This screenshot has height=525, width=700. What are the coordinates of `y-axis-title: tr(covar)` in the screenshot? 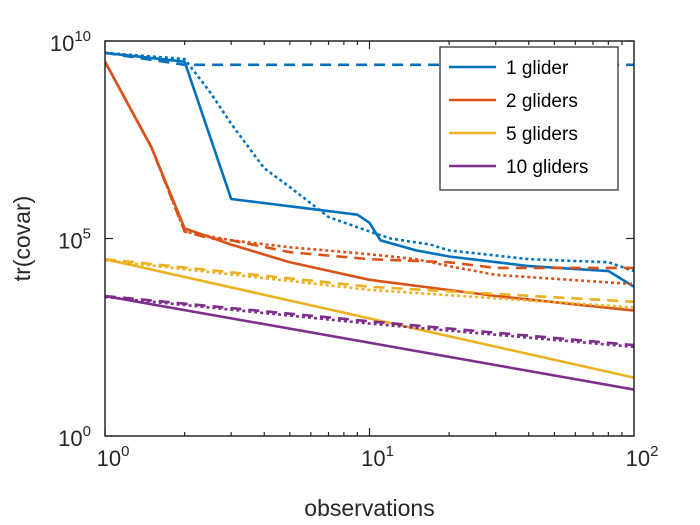 It's located at (22, 239).